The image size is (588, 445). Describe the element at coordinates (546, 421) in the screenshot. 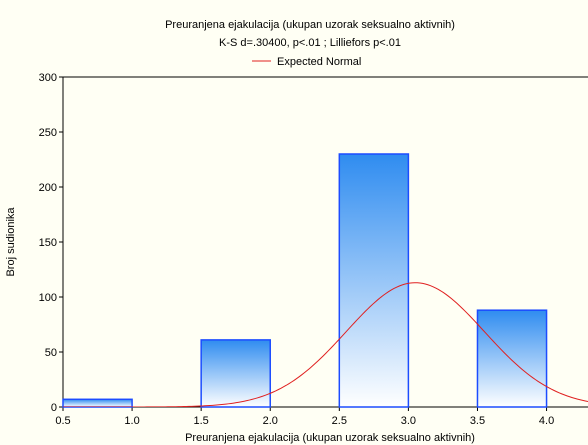

I see `x-tick-label: 4.0` at that location.